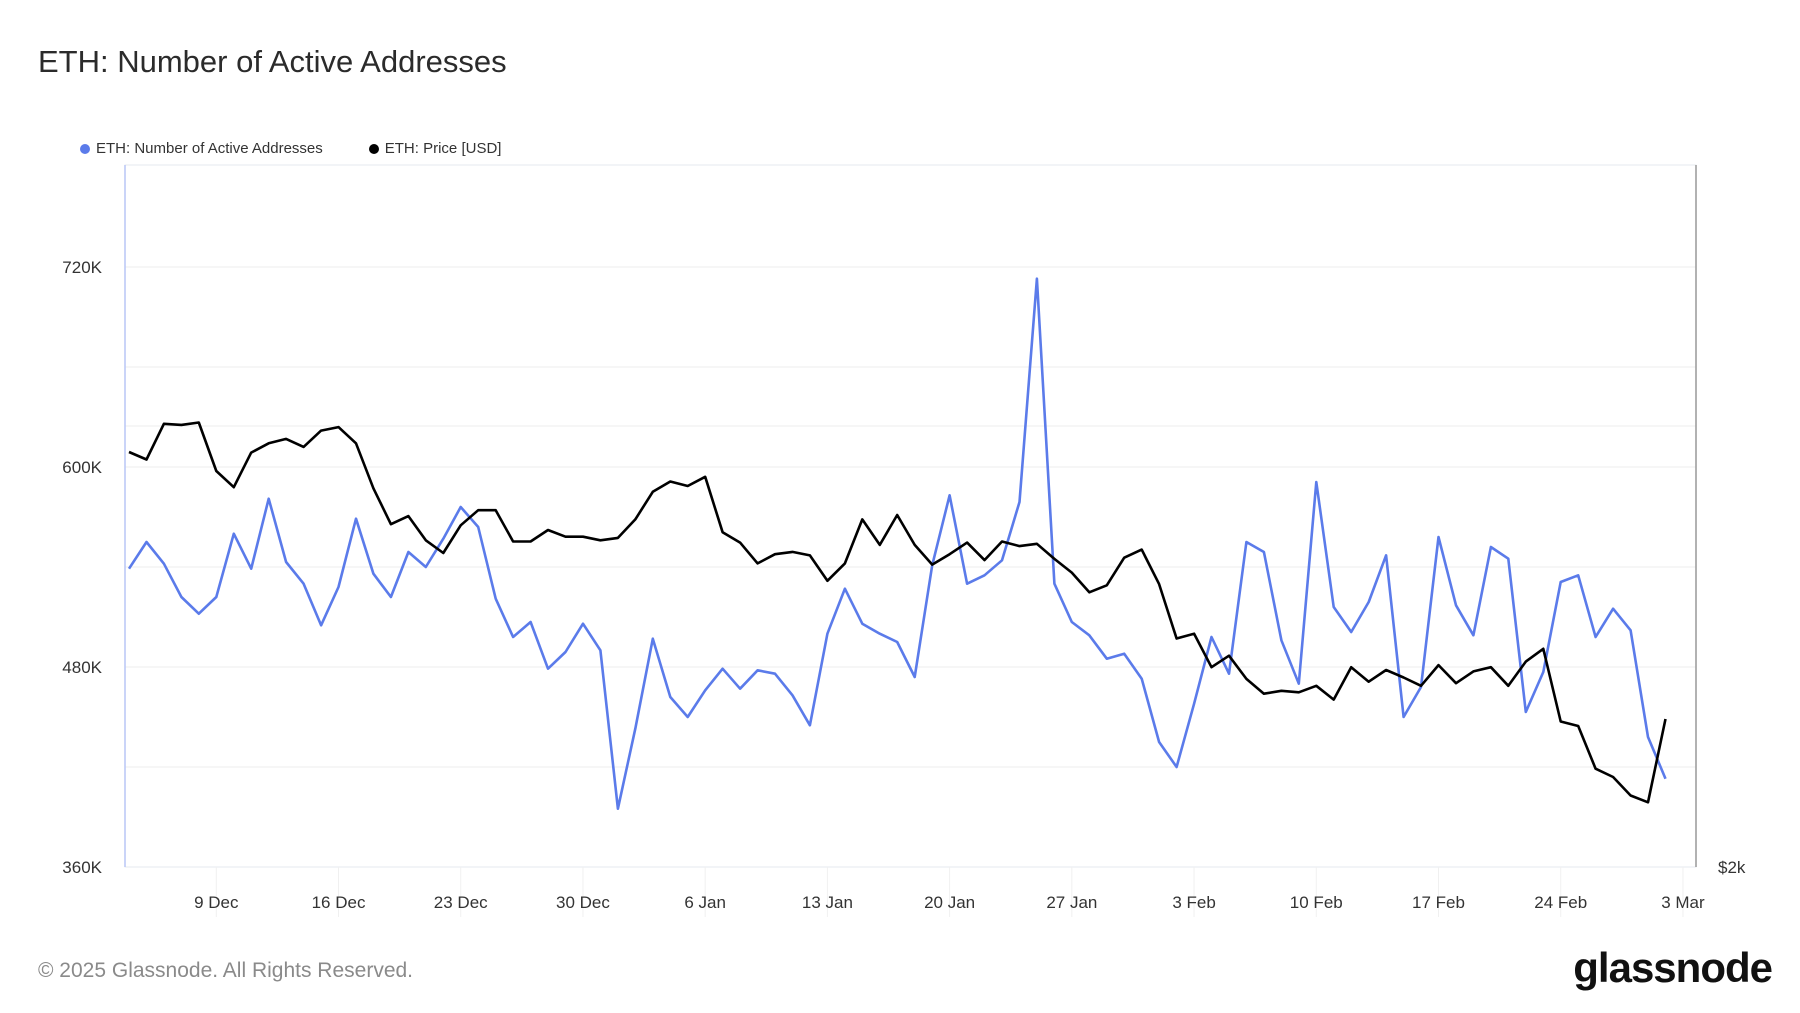 Image resolution: width=1800 pixels, height=1013 pixels. What do you see at coordinates (216, 902) in the screenshot?
I see `x-tick-label: 9 Dec` at bounding box center [216, 902].